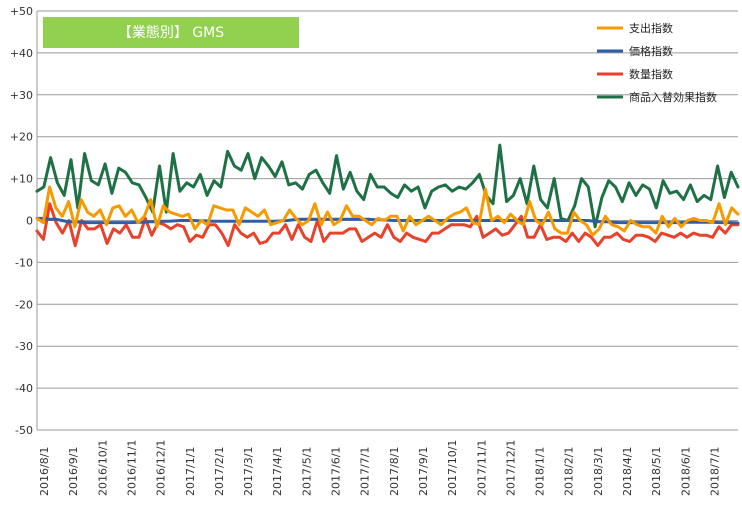 This screenshot has width=742, height=509. I want to click on y-tick-label: +50, so click(21, 11).